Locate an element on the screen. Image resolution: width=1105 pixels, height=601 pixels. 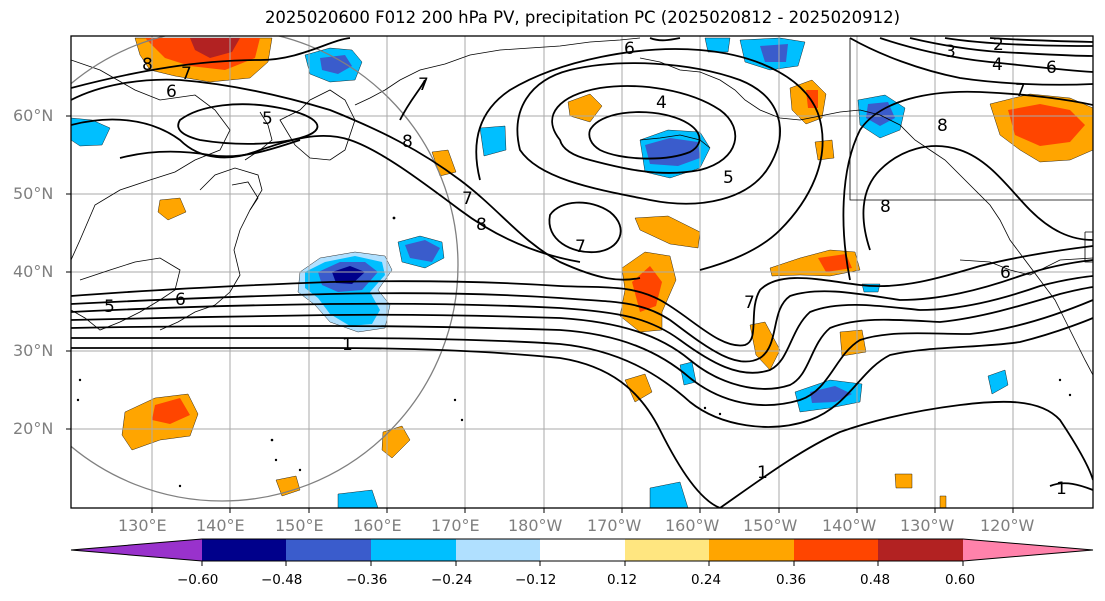
lon-label: 180°W is located at coordinates (535, 525).